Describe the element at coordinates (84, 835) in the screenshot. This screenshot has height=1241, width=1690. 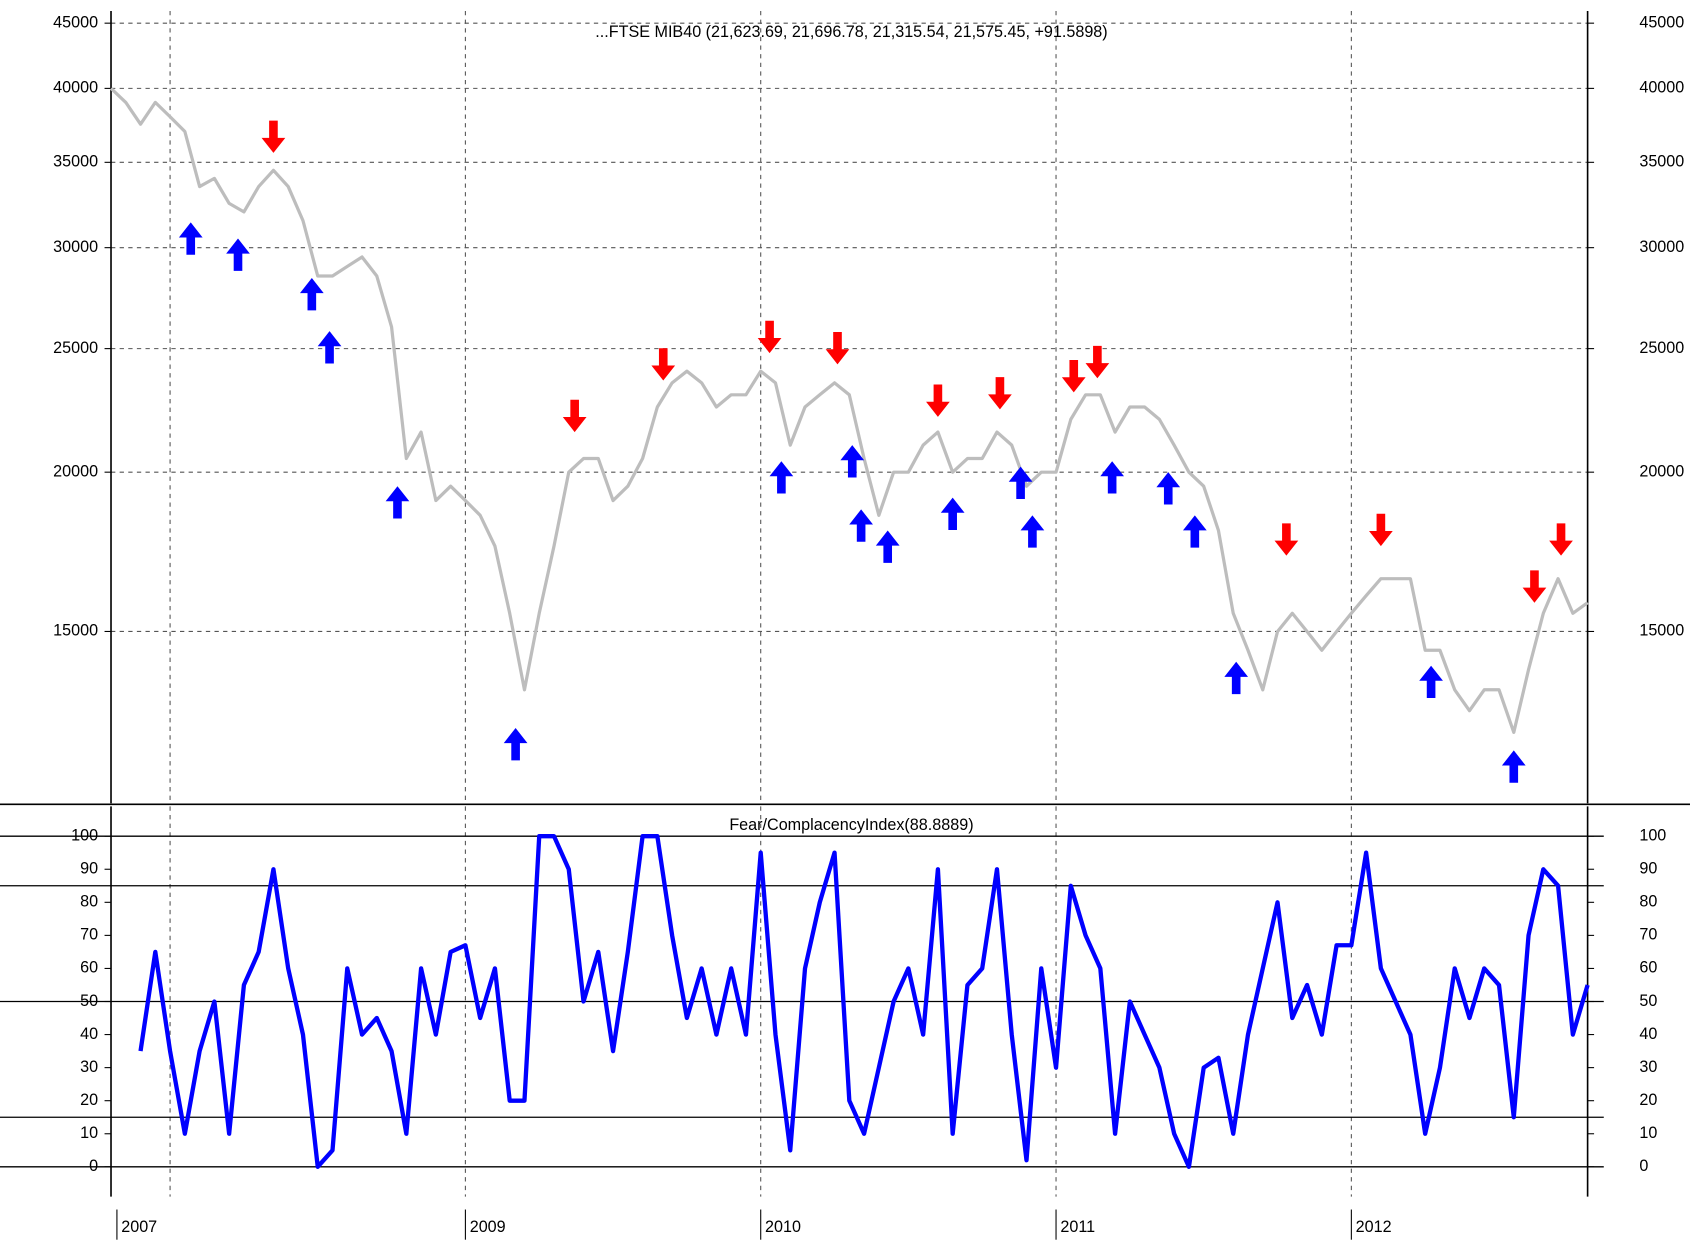
I see `y-tick-label: 100` at that location.